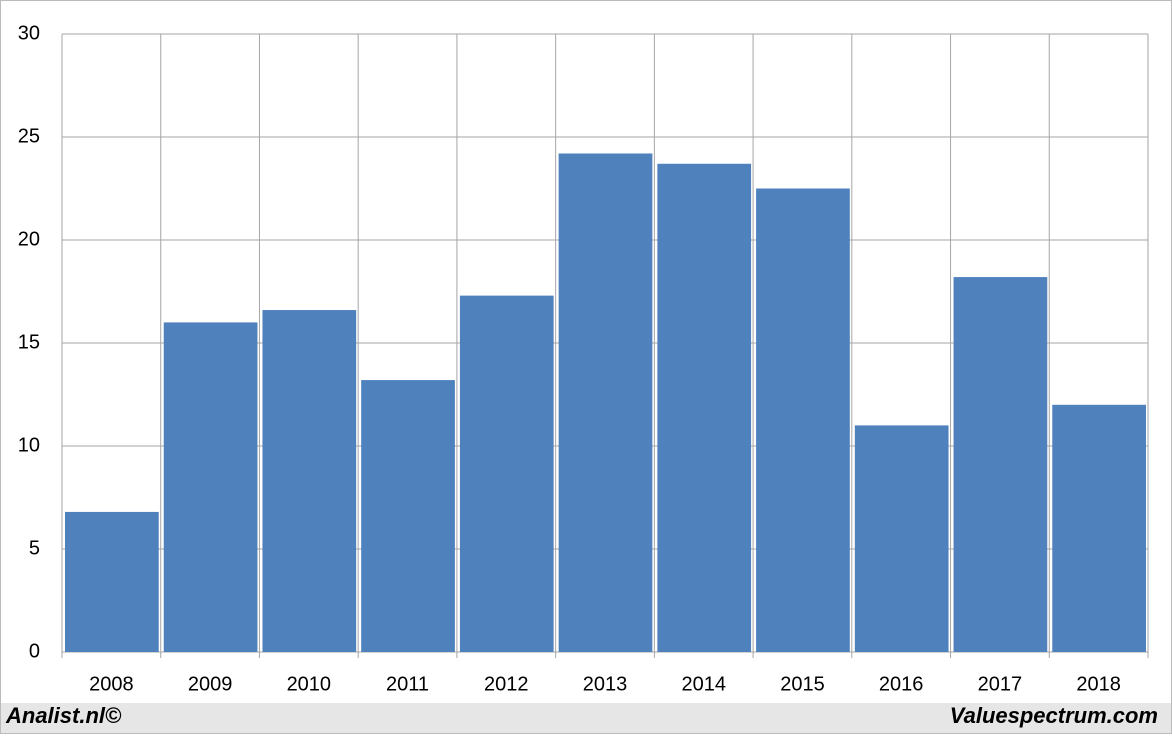 This screenshot has width=1172, height=739. I want to click on footer-right: Valuespectrum.com, so click(1054, 715).